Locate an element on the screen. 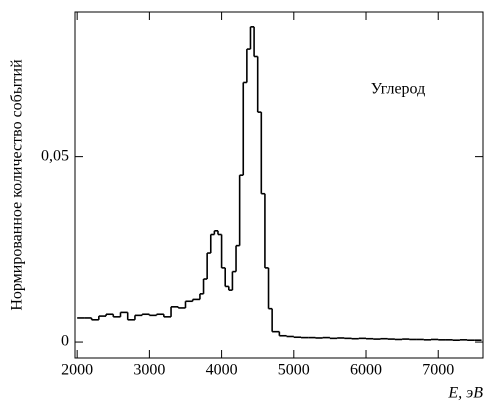 Image resolution: width=485 pixels, height=403 pixels. annotation: Углерод is located at coordinates (398, 89).